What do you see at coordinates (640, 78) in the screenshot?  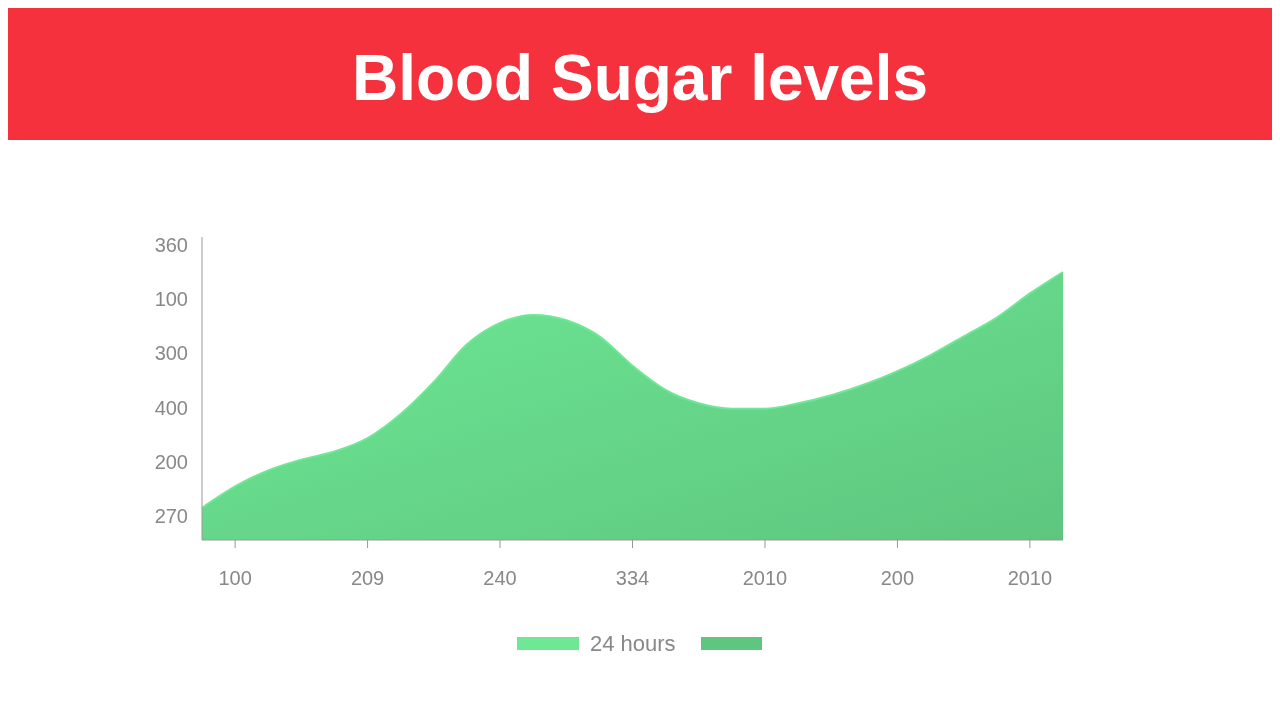 I see `chart-title: Blood Sugar levels` at bounding box center [640, 78].